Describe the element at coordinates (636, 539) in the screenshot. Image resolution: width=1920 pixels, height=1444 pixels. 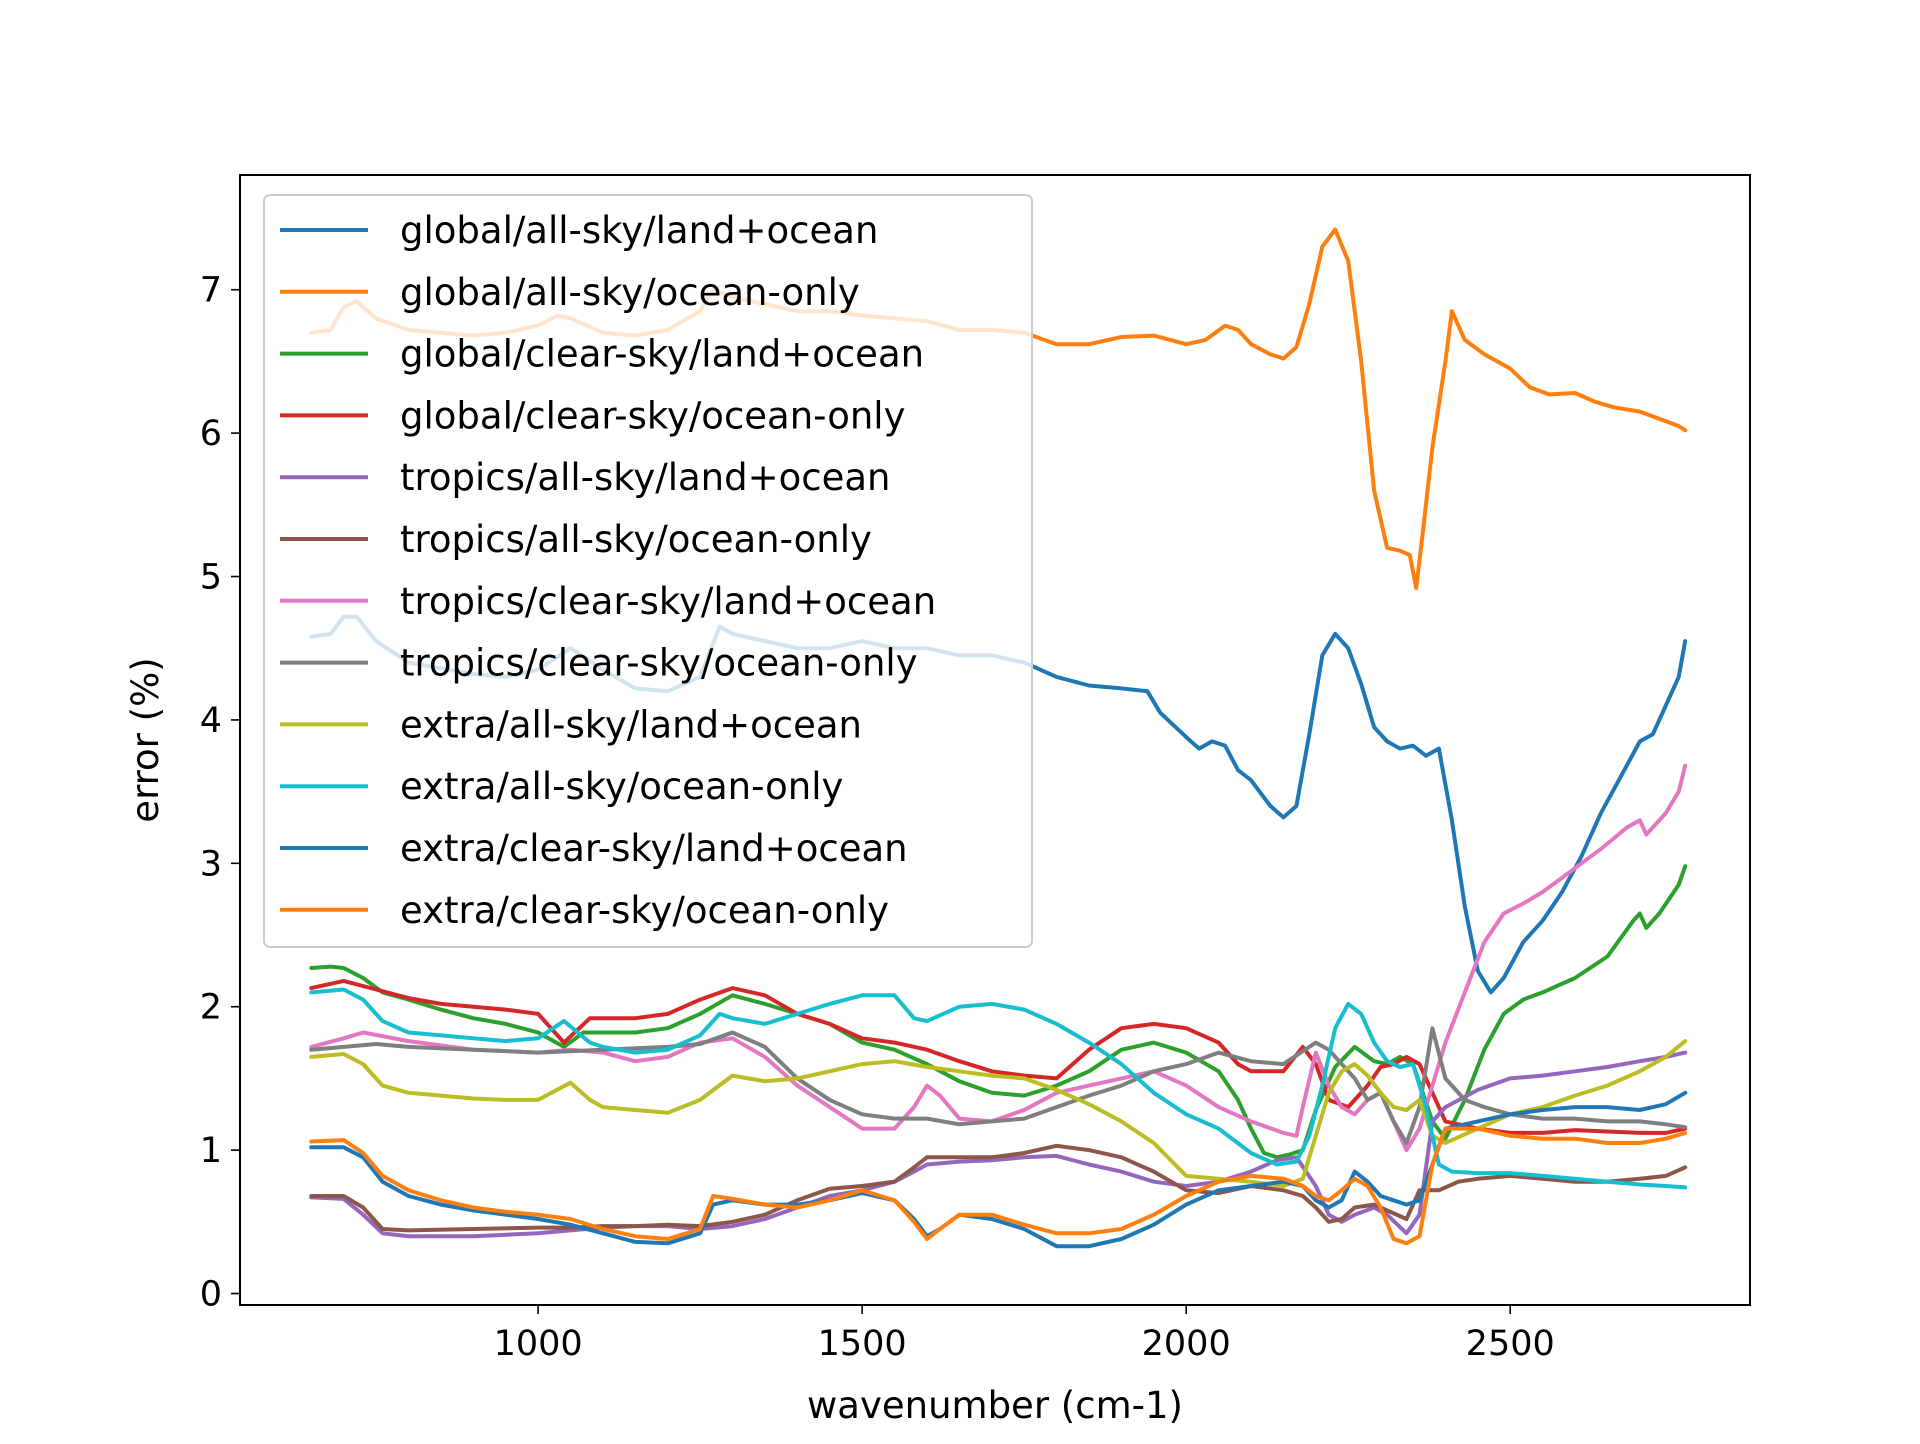
I see `legend-label-6: tropics/all-sky/ocean-only` at that location.